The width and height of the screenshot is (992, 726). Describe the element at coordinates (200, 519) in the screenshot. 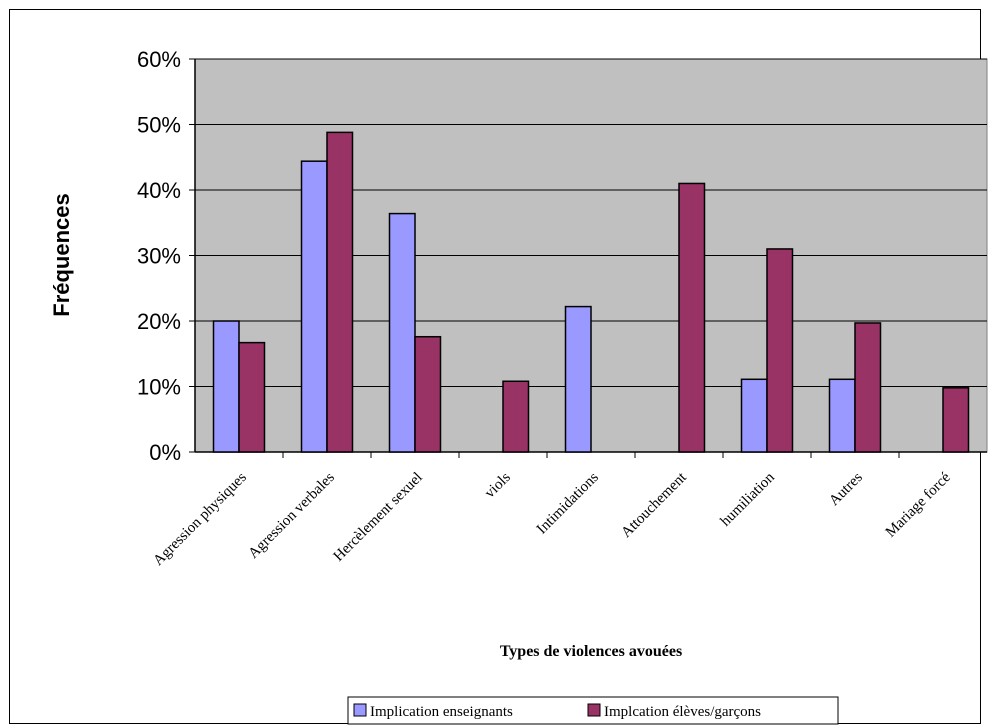

I see `x-tick-label: Agression physiques` at that location.